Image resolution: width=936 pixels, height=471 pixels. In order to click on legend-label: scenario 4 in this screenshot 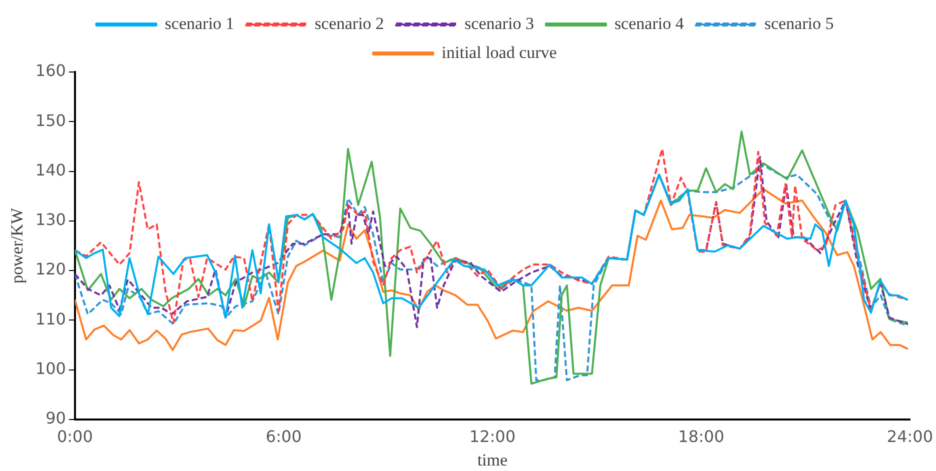, I will do `click(649, 23)`.